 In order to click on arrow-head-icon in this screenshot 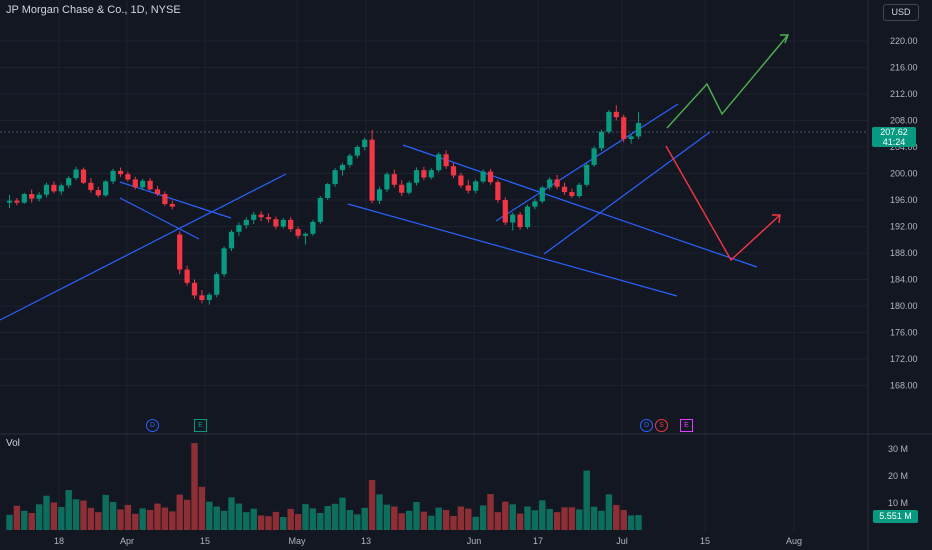, I will do `click(785, 39)`.